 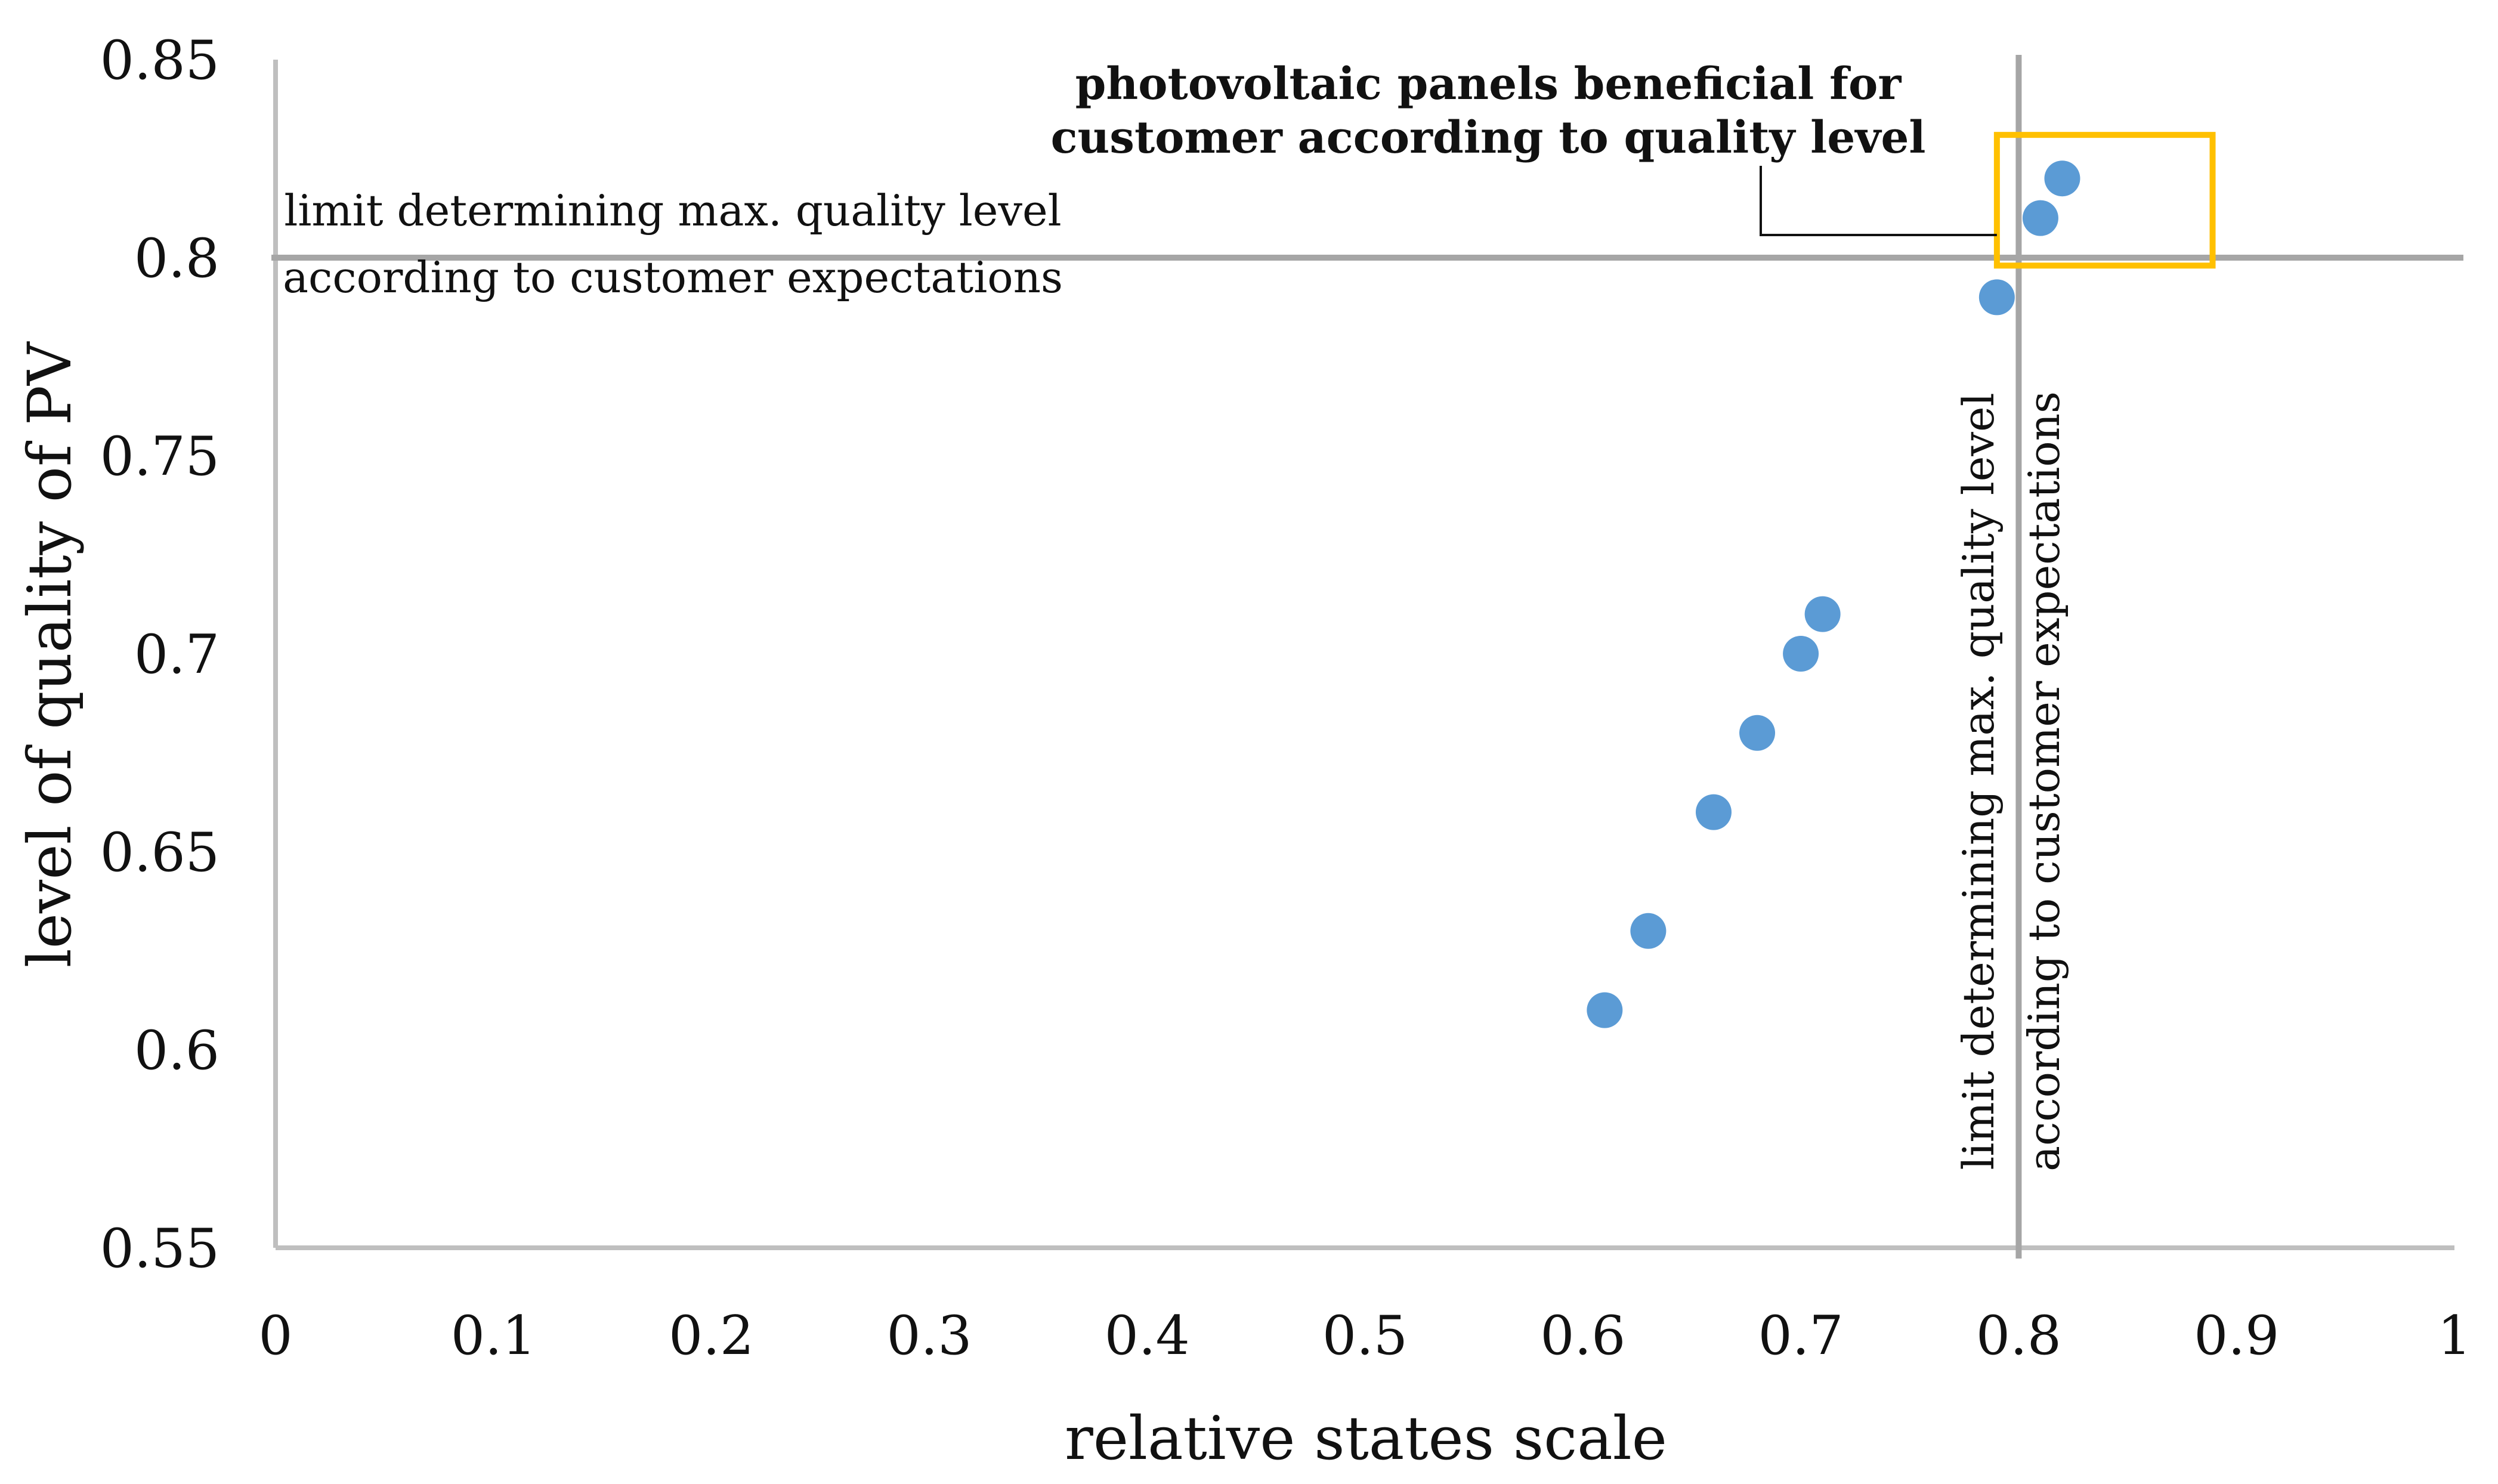 I want to click on y-tick-labels: 0.55 0.6 0.65 0.7 0.75 0.8 0.85, so click(x=159, y=654).